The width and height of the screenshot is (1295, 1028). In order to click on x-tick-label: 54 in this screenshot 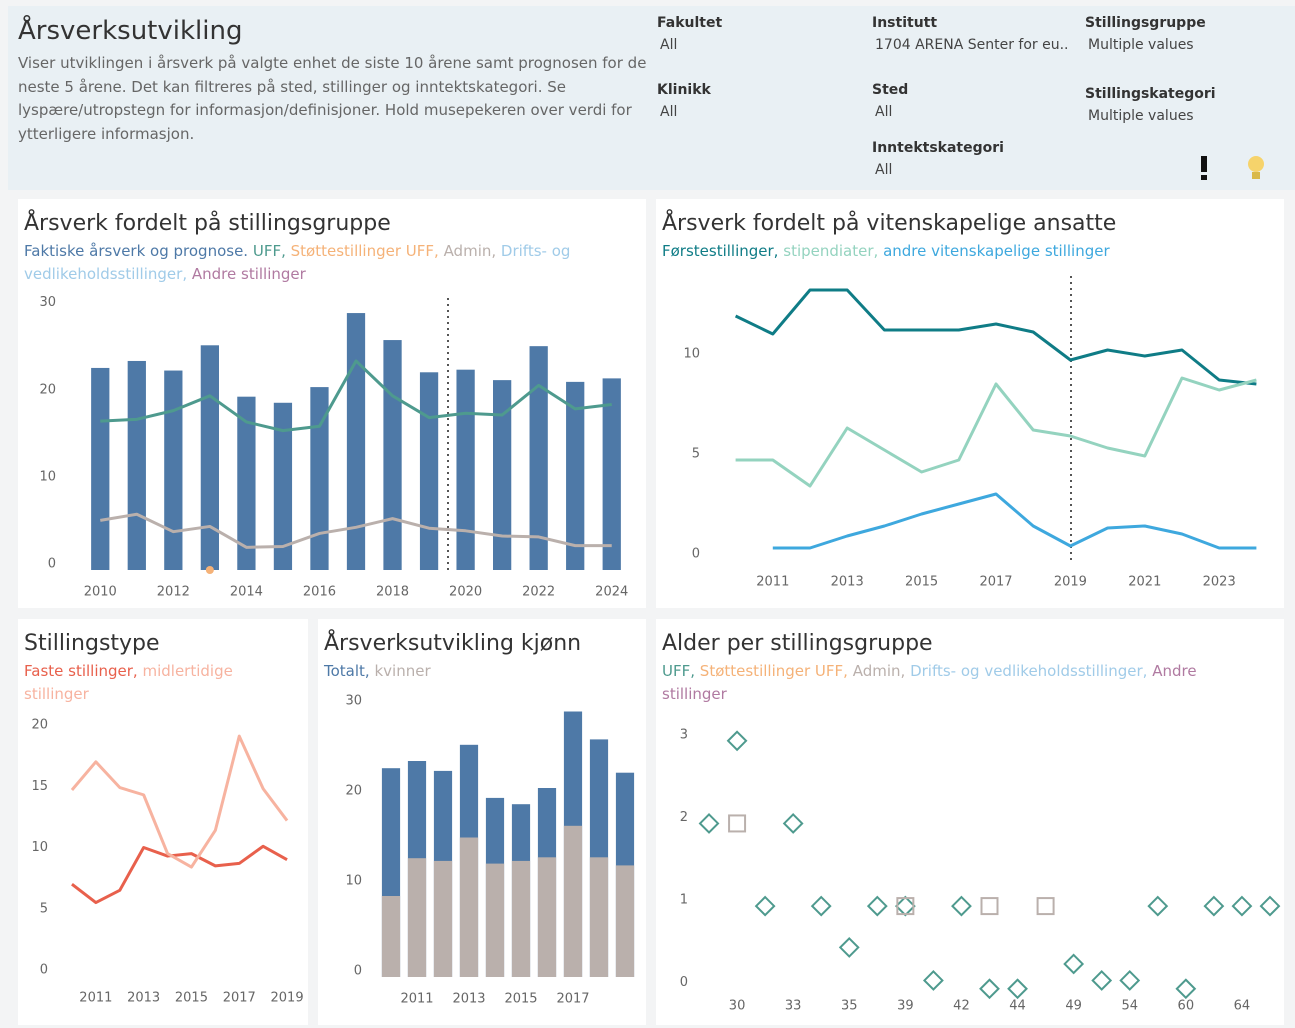, I will do `click(1129, 1006)`.